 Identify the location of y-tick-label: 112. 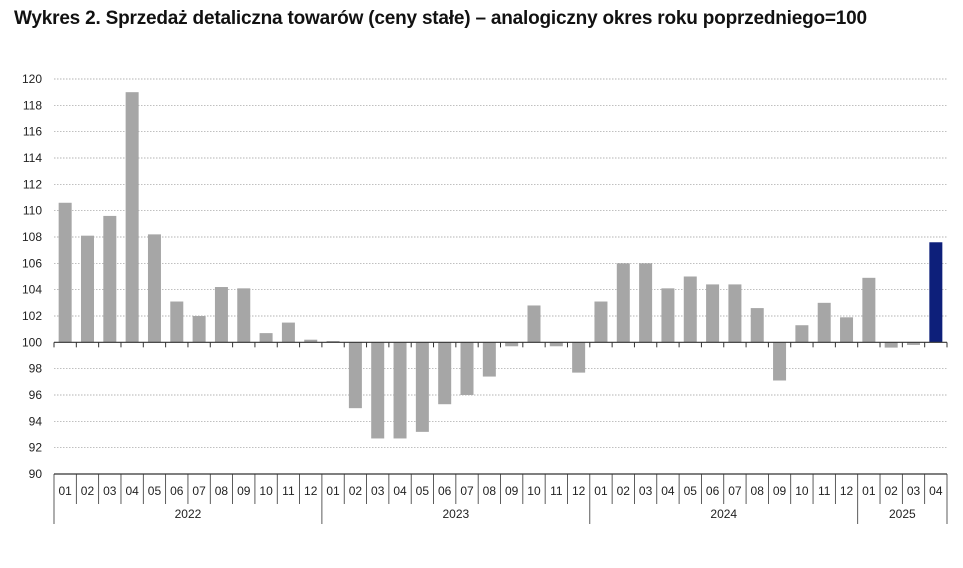
(32, 184).